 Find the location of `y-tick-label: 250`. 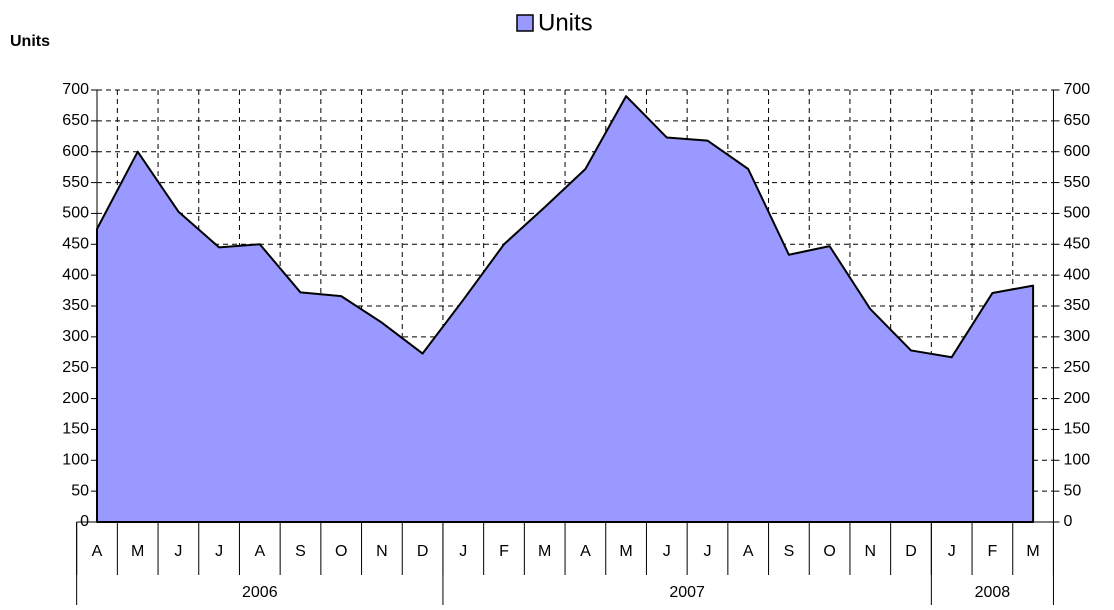

y-tick-label: 250 is located at coordinates (75, 367).